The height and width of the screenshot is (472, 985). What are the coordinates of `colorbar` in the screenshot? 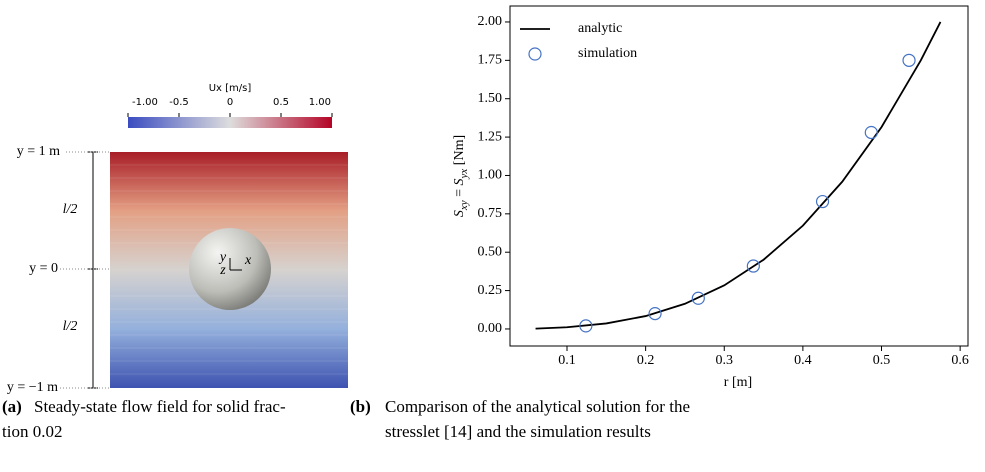 It's located at (230, 122).